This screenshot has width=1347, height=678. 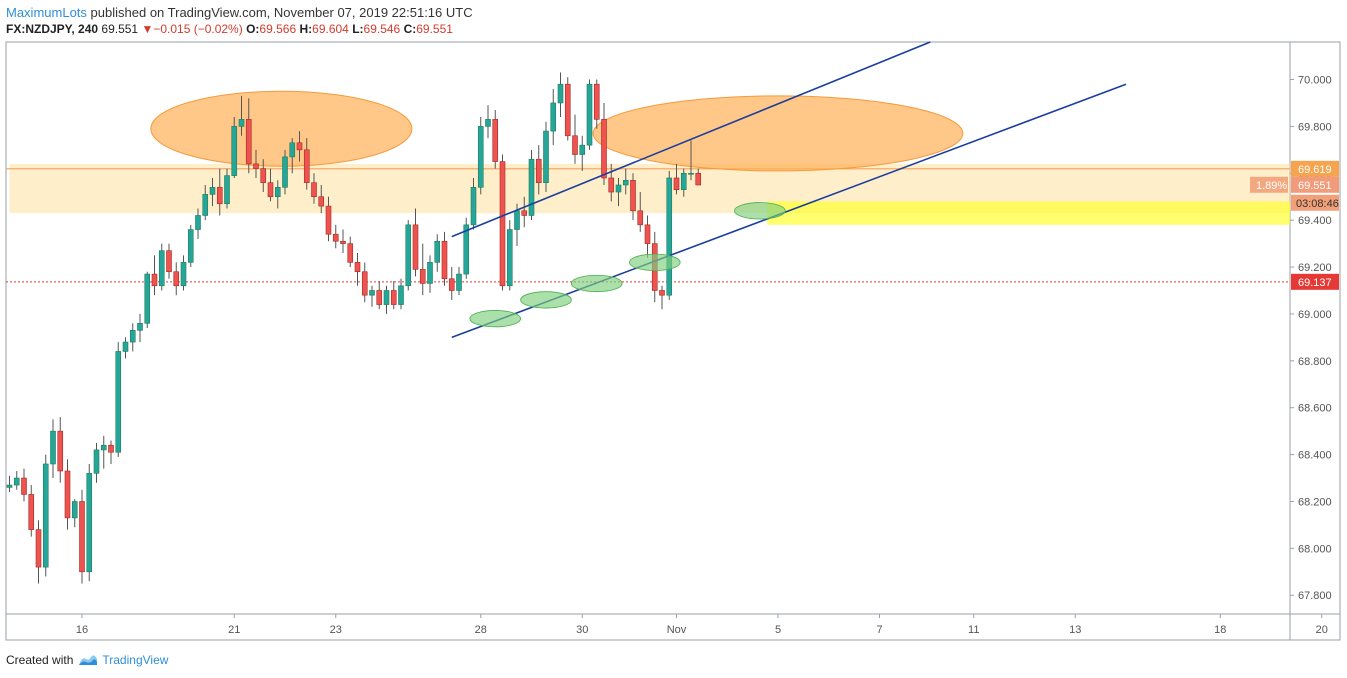 What do you see at coordinates (1220, 630) in the screenshot?
I see `time-tick-label: 18` at bounding box center [1220, 630].